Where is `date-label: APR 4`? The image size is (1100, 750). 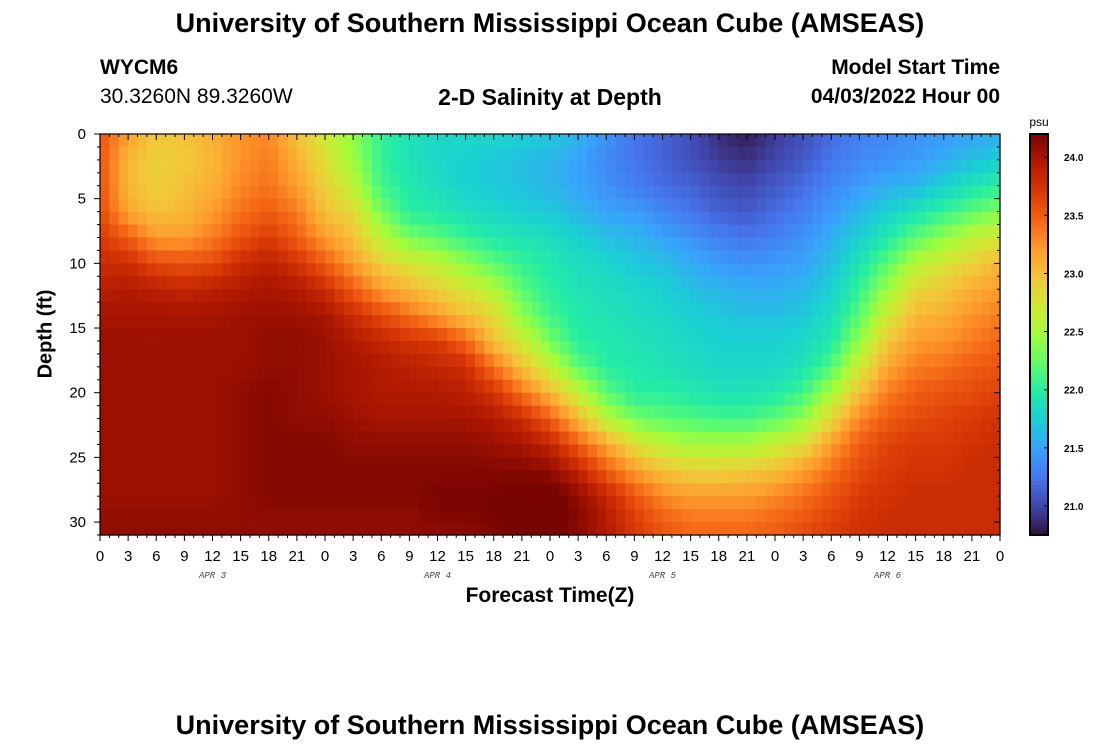 date-label: APR 4 is located at coordinates (437, 576).